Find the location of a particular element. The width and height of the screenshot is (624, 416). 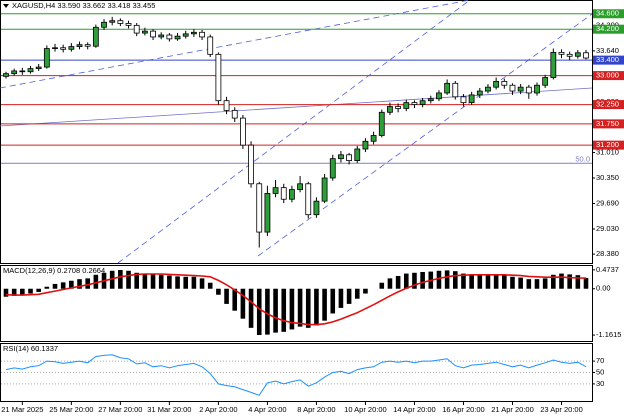

y-tick-label: 0.4737 is located at coordinates (607, 269).